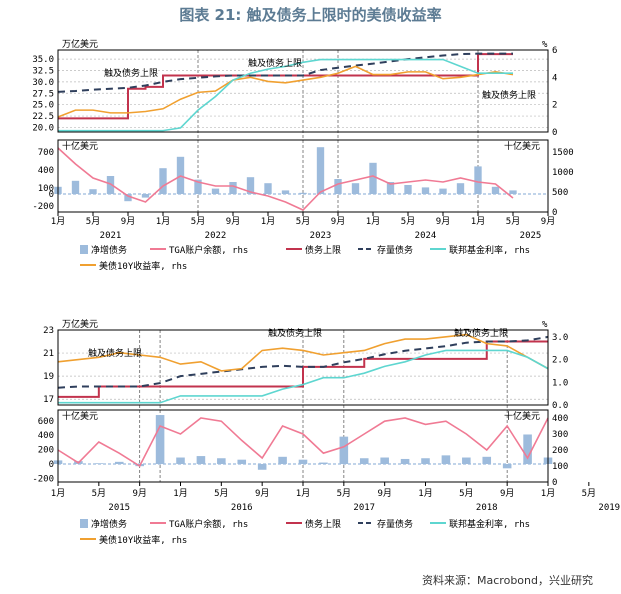 The image size is (621, 594). Describe the element at coordinates (48, 331) in the screenshot. I see `y-tick-label: 23` at that location.